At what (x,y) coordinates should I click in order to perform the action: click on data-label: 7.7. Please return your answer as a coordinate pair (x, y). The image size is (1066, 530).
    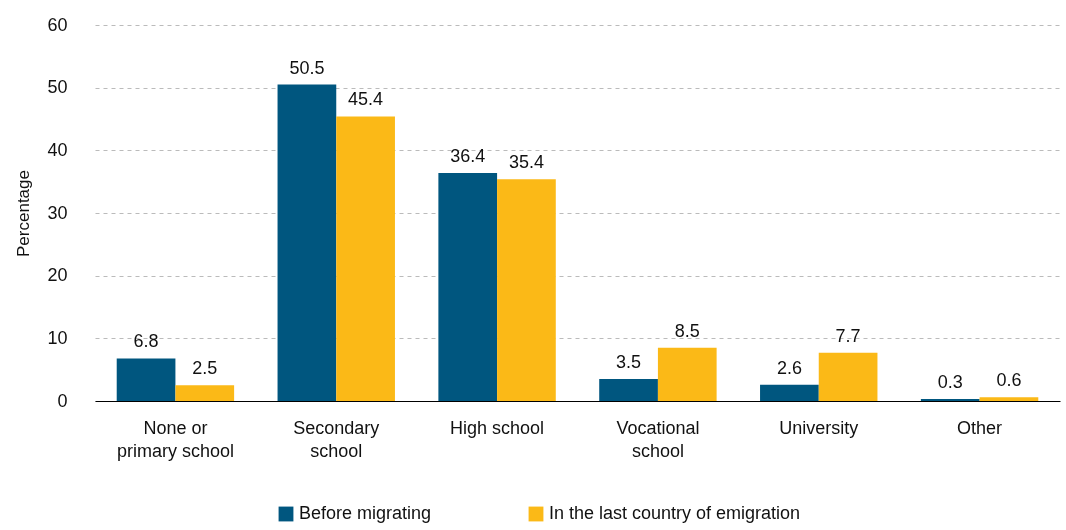
    Looking at the image, I should click on (848, 335).